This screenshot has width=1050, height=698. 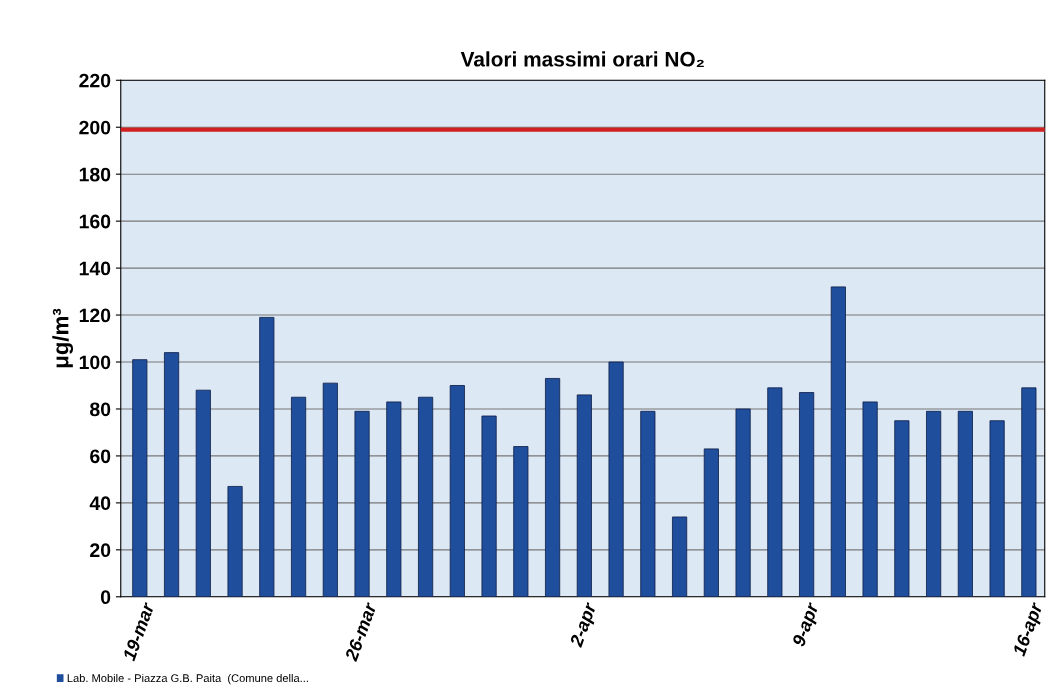 I want to click on y-tick-label: 140, so click(x=95, y=268).